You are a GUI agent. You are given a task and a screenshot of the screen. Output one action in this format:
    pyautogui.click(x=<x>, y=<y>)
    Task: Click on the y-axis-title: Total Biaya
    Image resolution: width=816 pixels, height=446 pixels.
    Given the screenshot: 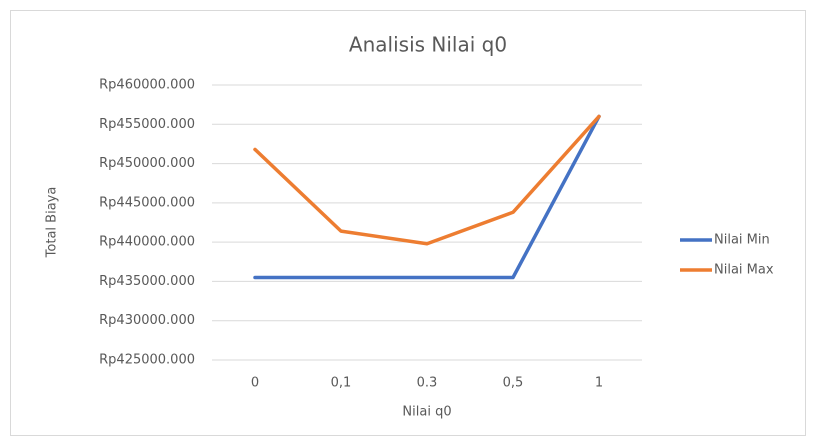 What is the action you would take?
    pyautogui.click(x=52, y=223)
    